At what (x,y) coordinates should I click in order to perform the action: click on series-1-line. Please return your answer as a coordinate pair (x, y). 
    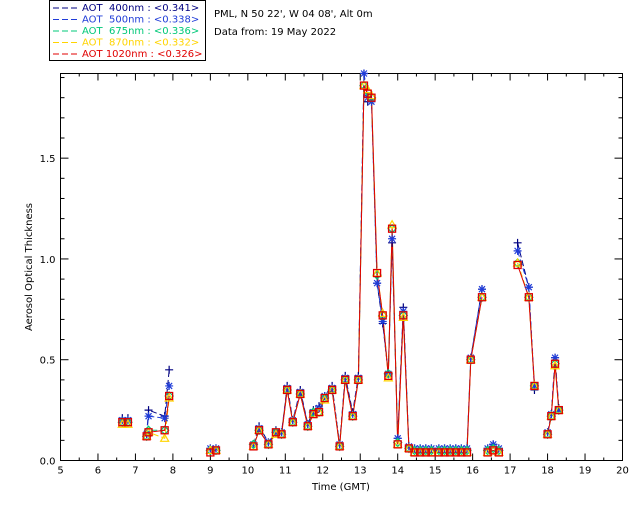
    Looking at the image, I should click on (158, 410).